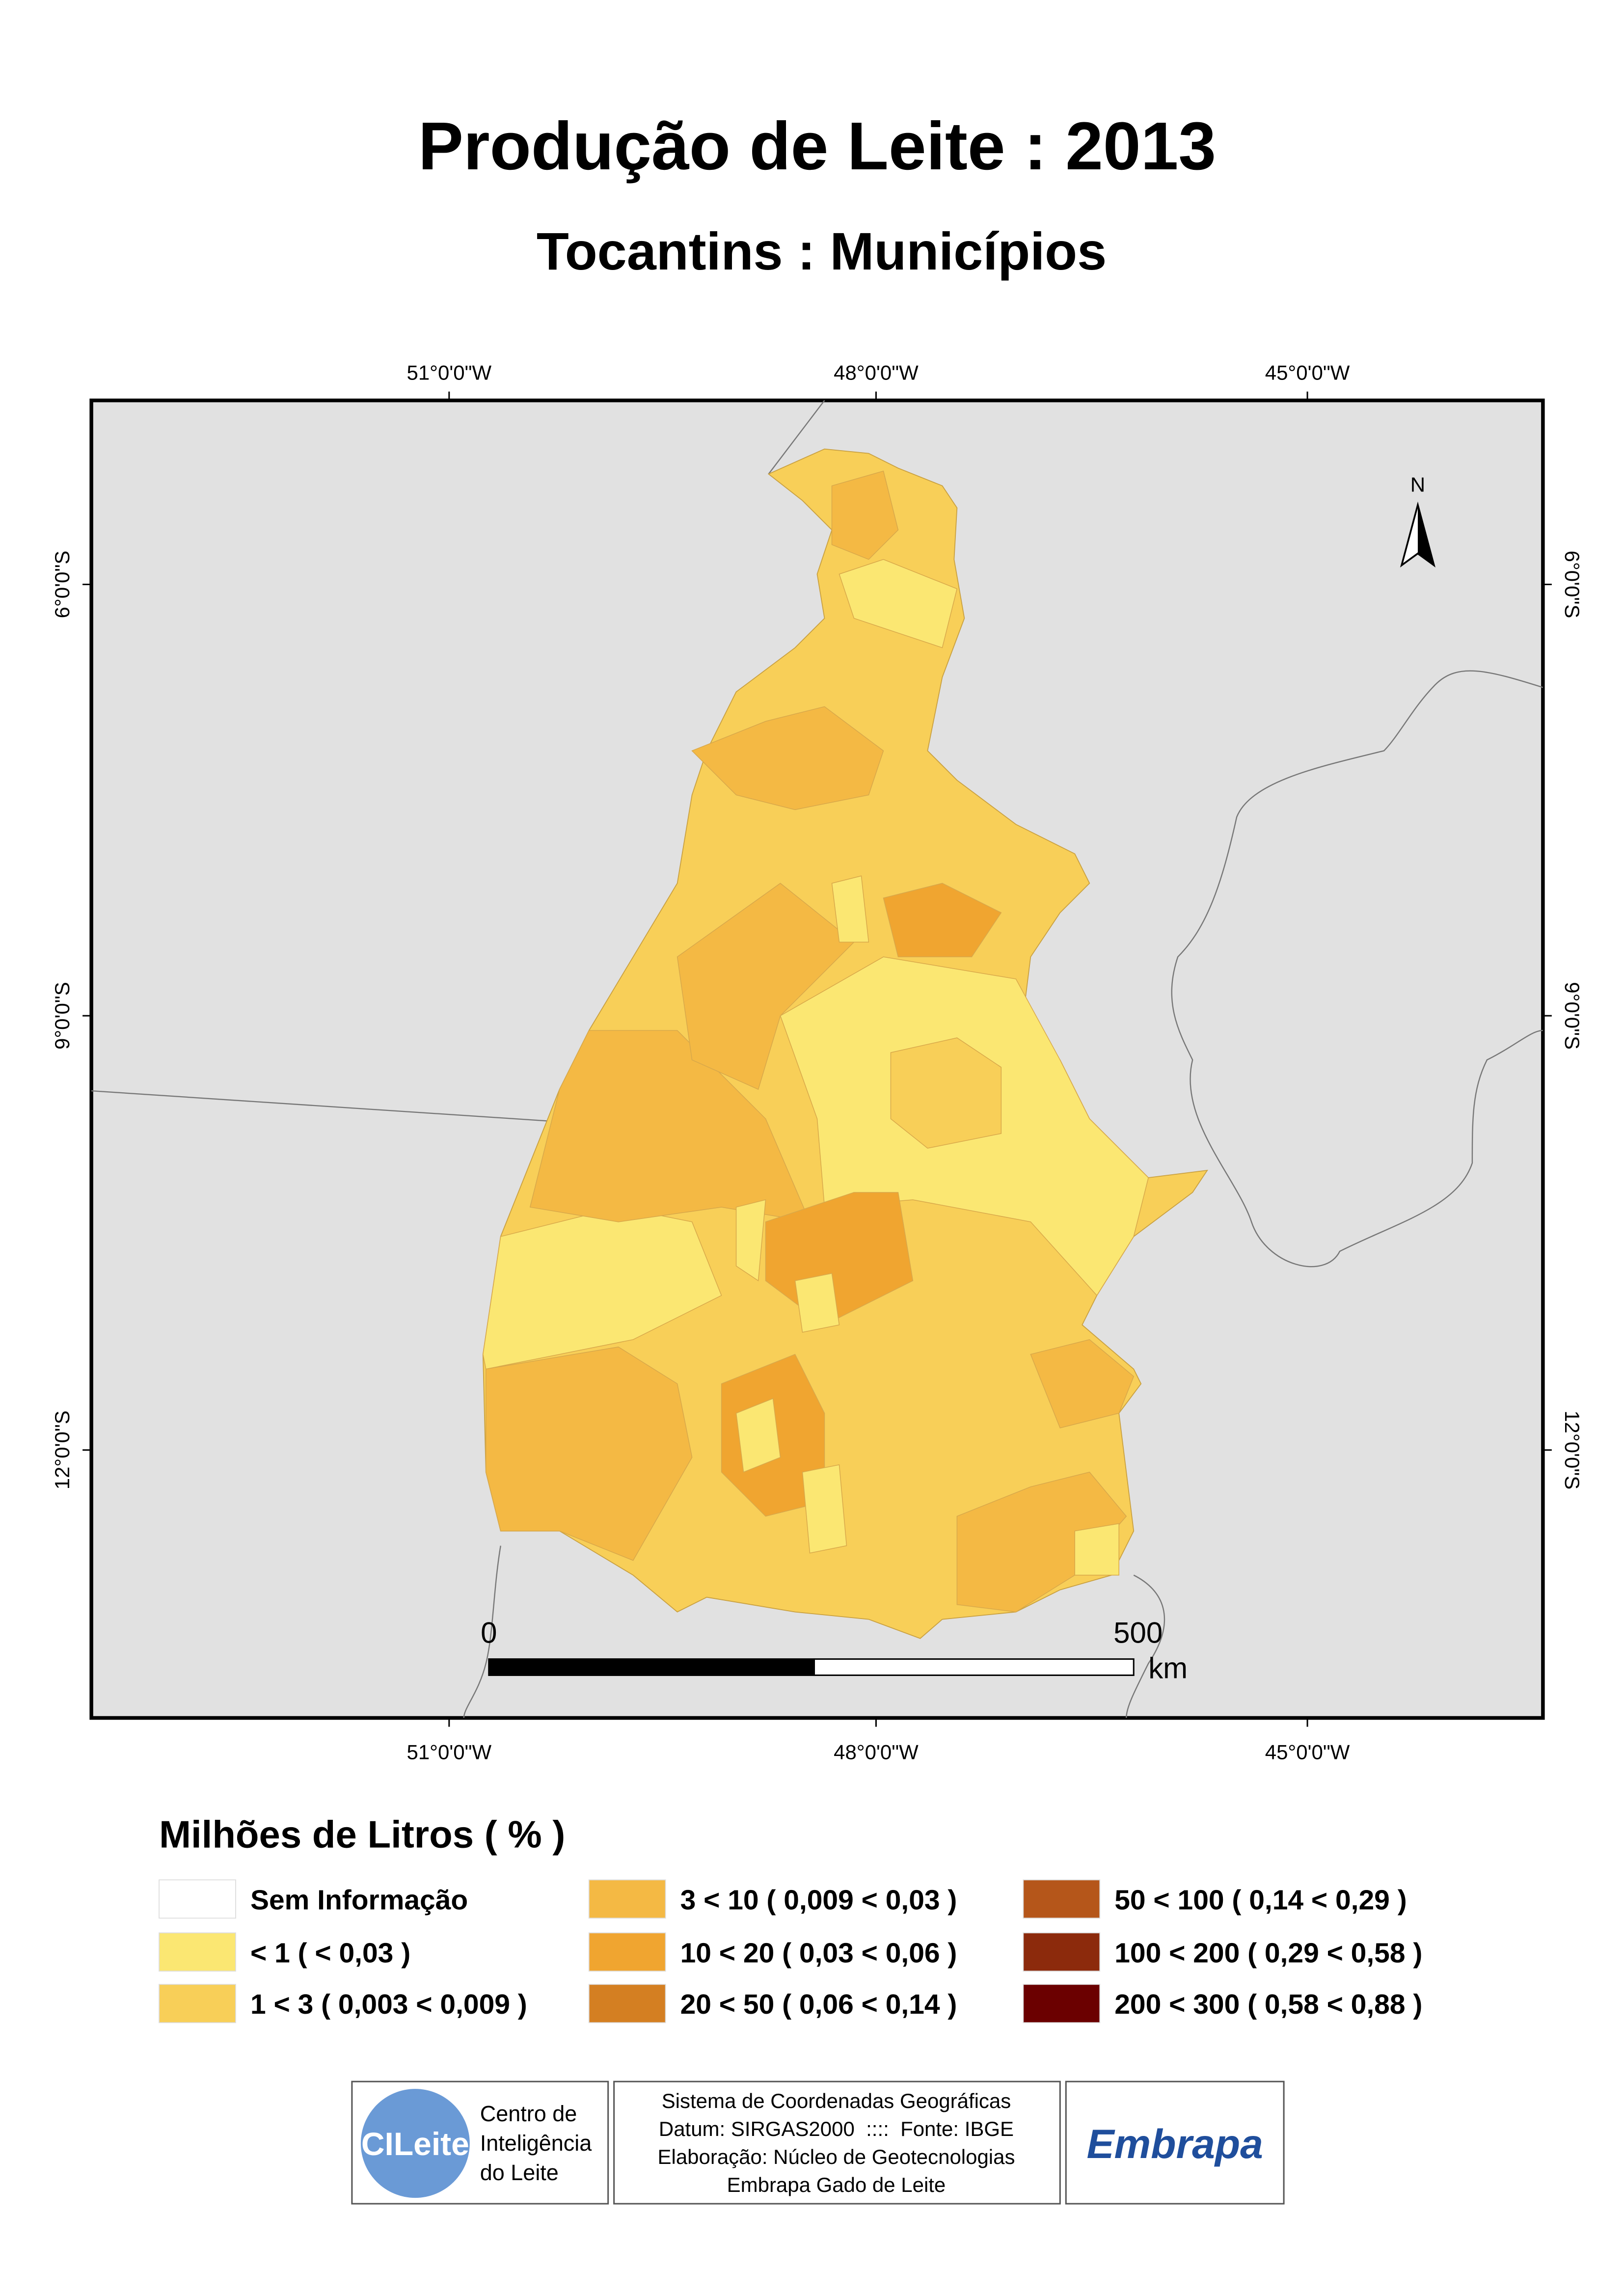 This screenshot has width=1624, height=2295. What do you see at coordinates (818, 1953) in the screenshot?
I see `legend-label: 10 < 20 ( 0,03 < 0,06 )` at bounding box center [818, 1953].